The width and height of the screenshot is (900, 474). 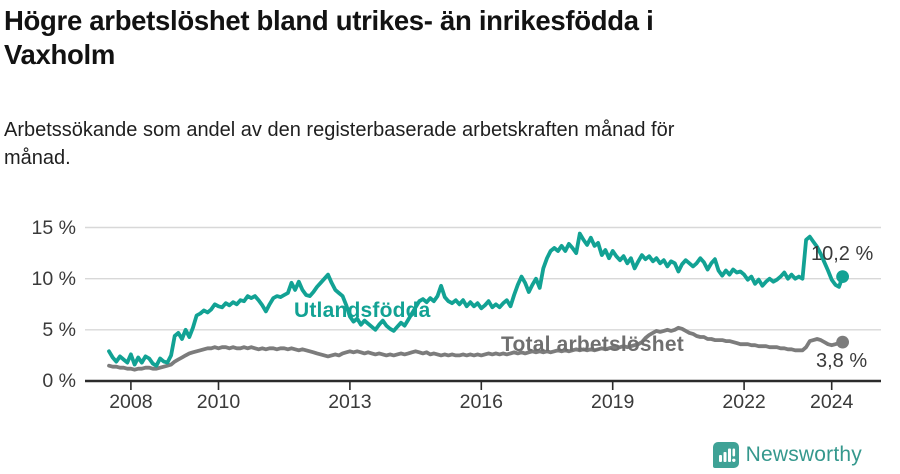 I want to click on x-axis-tick-label: 2019, so click(x=612, y=402).